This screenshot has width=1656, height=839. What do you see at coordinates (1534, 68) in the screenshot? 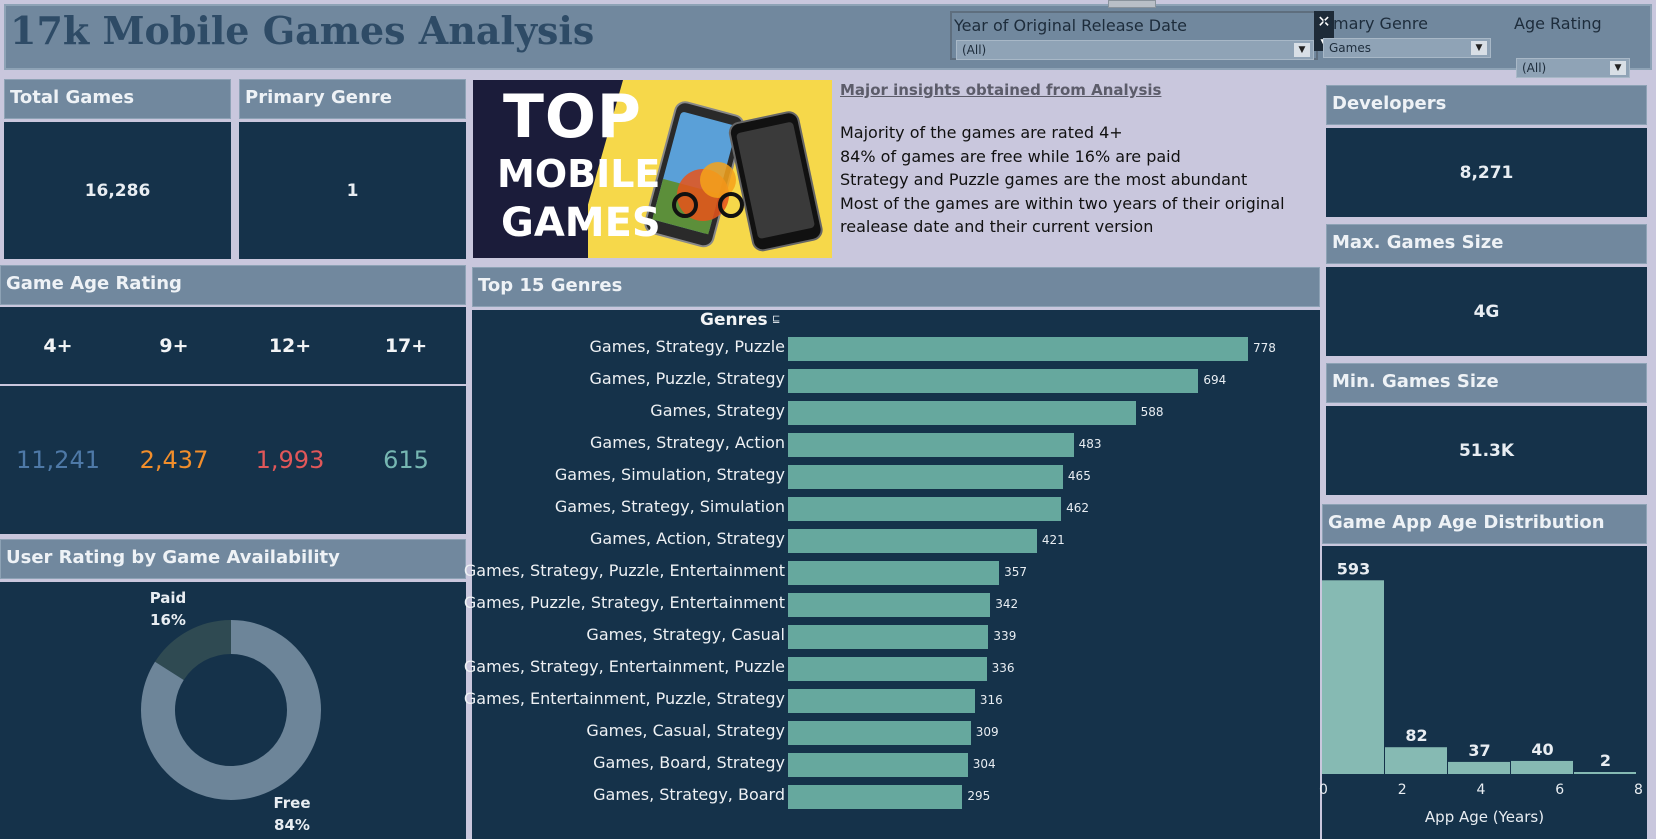
I see `age-filter-value: (All)` at bounding box center [1534, 68].